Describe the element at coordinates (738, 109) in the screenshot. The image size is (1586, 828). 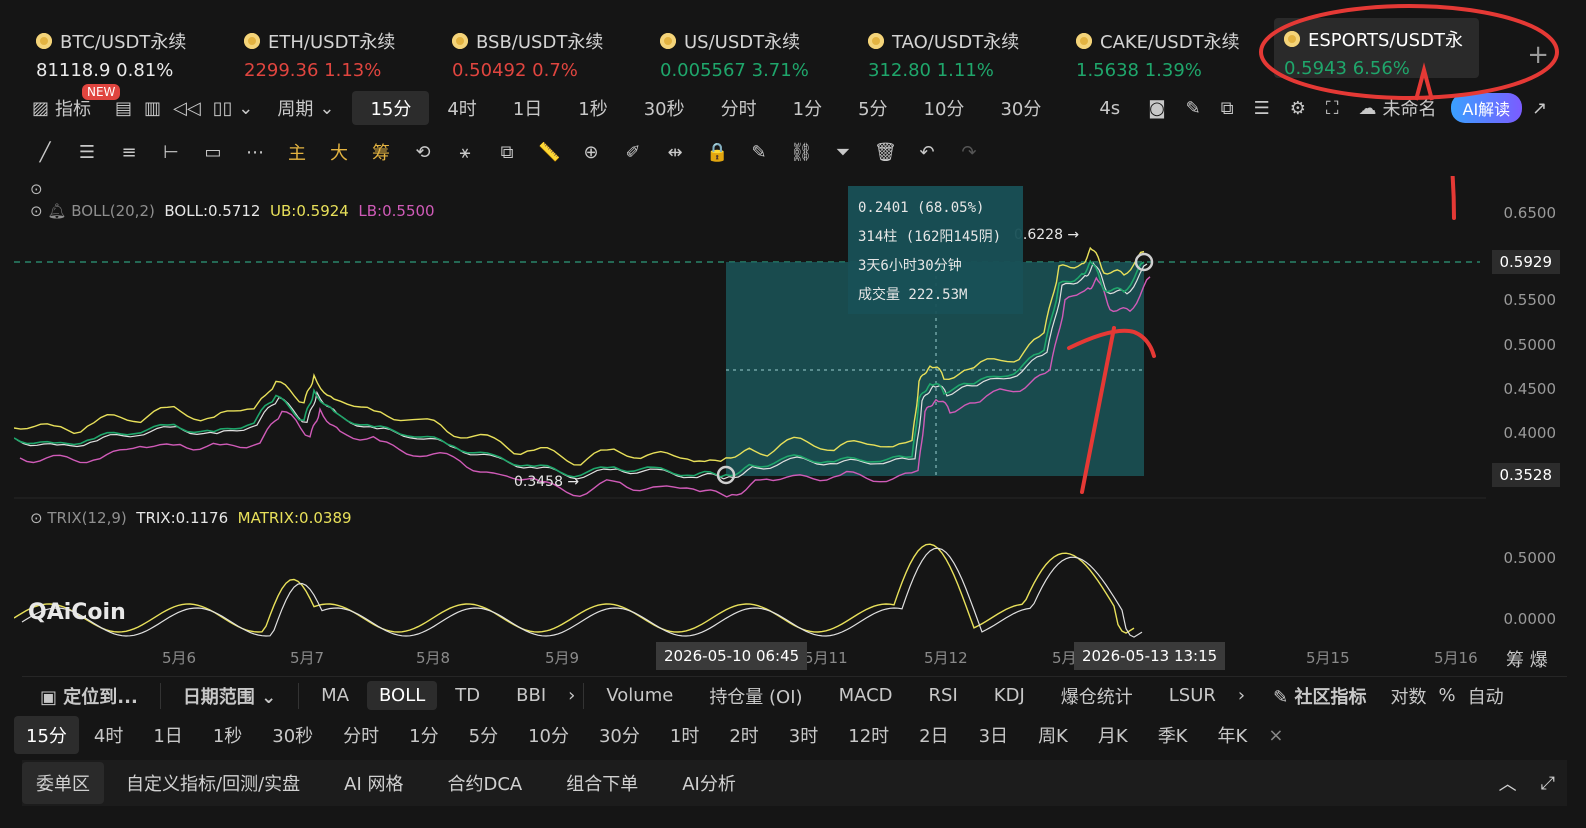
I see `period-timeshare: 分时` at that location.